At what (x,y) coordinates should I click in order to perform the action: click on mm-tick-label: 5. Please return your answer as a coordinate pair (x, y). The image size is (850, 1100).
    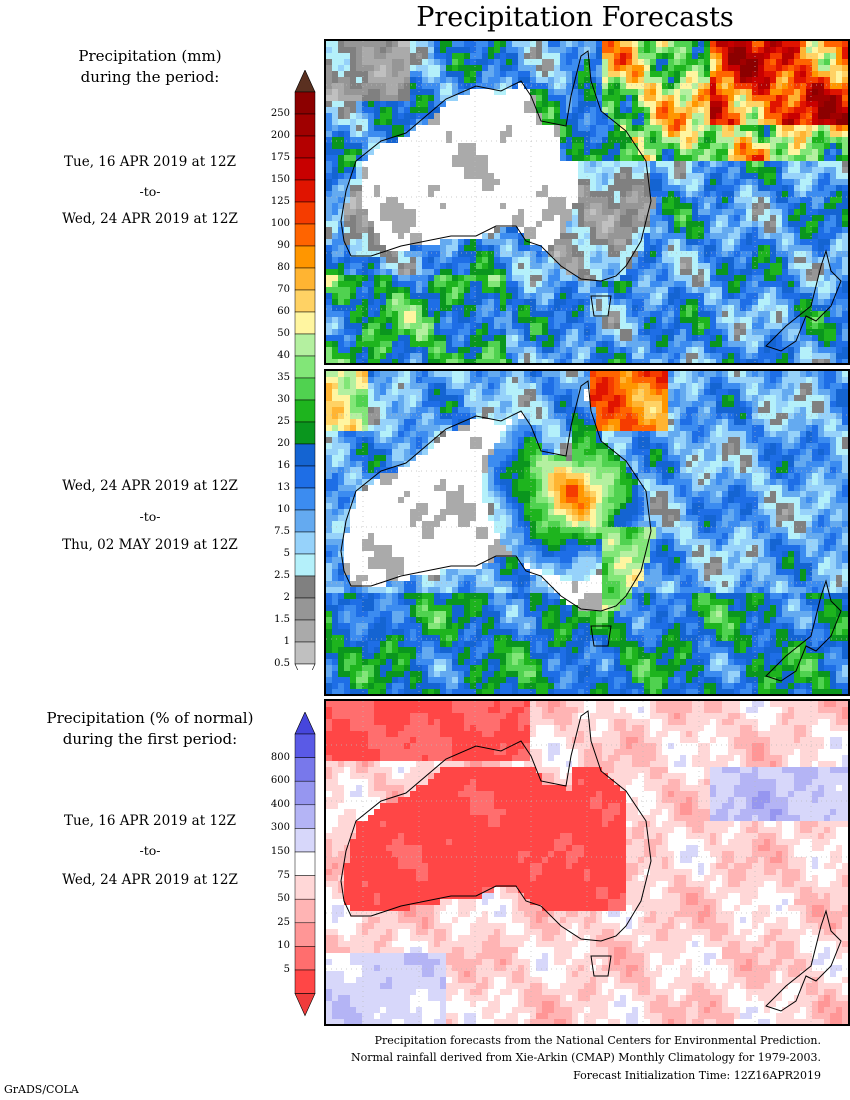
    Looking at the image, I should click on (286, 553).